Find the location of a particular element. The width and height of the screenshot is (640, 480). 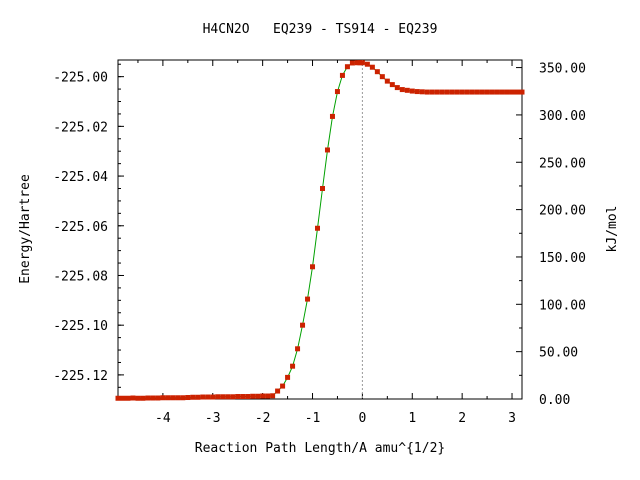

y-axis-label-right: kJ/mol is located at coordinates (612, 229).